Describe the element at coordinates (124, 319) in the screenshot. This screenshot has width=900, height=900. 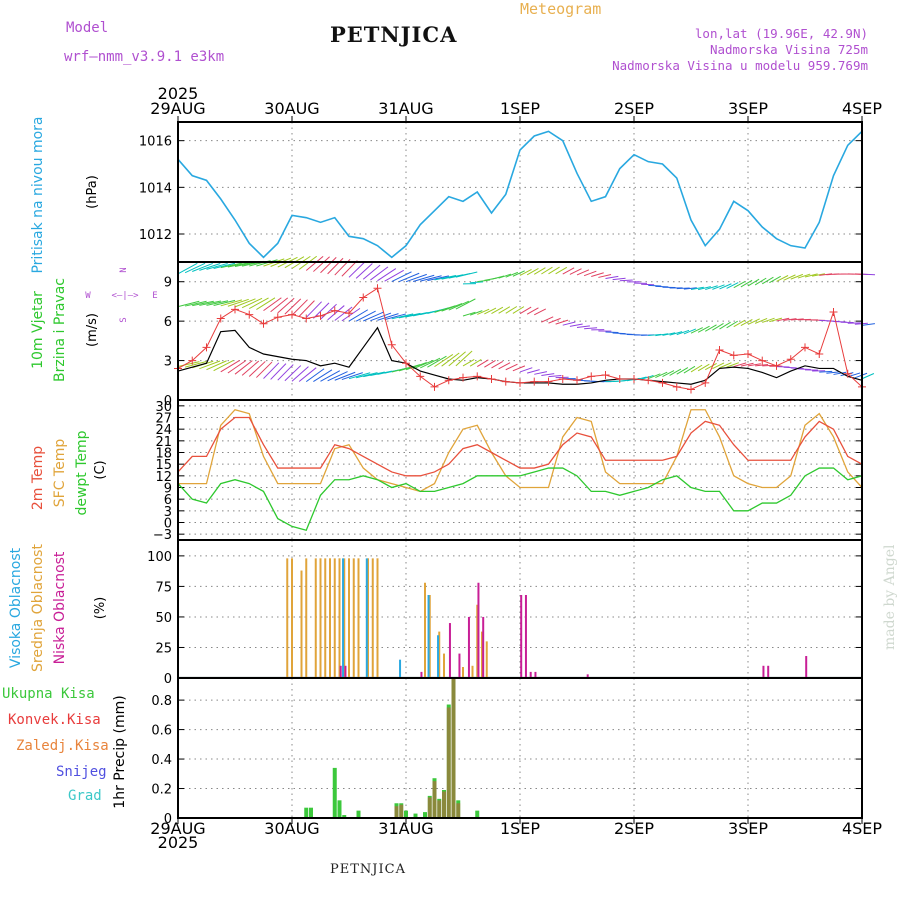
I see `compass-s: S` at that location.